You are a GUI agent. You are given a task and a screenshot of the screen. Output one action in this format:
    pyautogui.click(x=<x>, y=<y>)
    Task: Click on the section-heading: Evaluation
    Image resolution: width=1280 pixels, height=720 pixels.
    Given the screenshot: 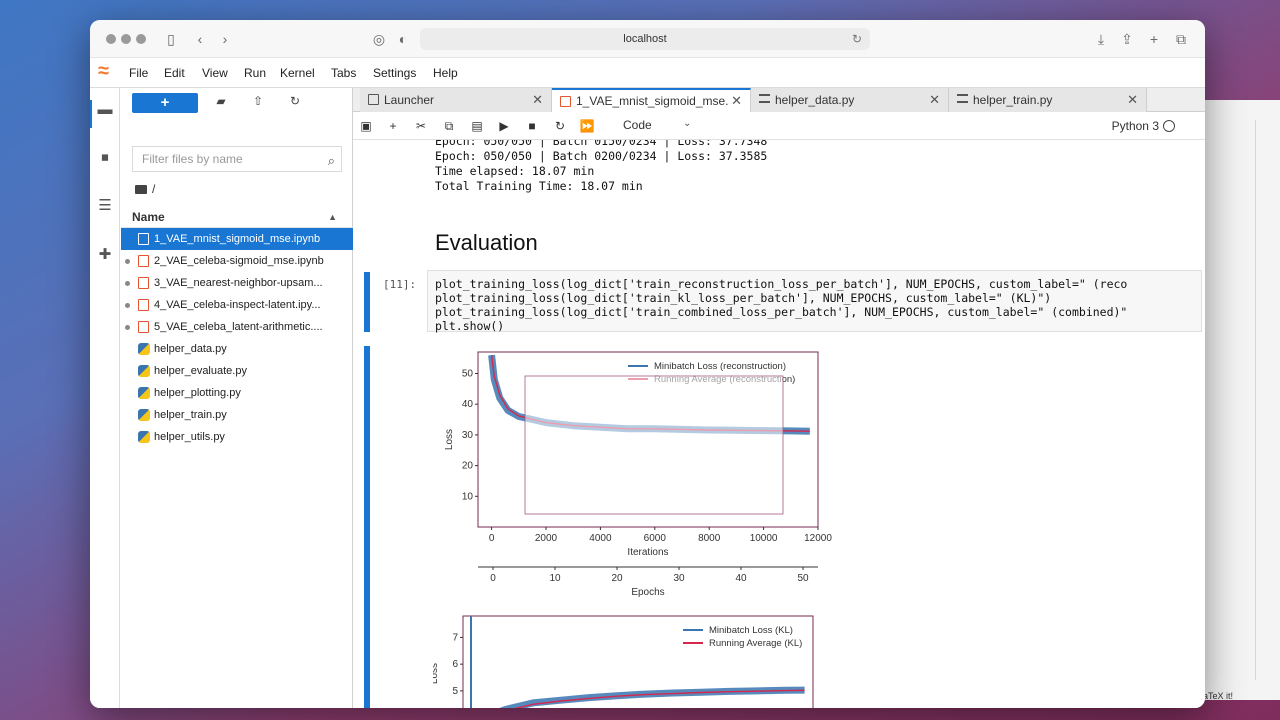 What is the action you would take?
    pyautogui.click(x=486, y=242)
    